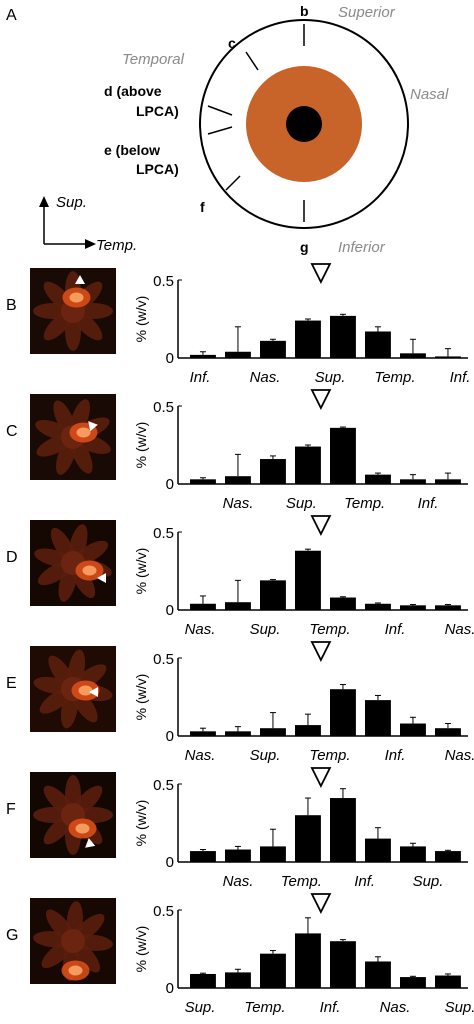 The image size is (474, 1024). I want to click on label-superior: Superior, so click(367, 12).